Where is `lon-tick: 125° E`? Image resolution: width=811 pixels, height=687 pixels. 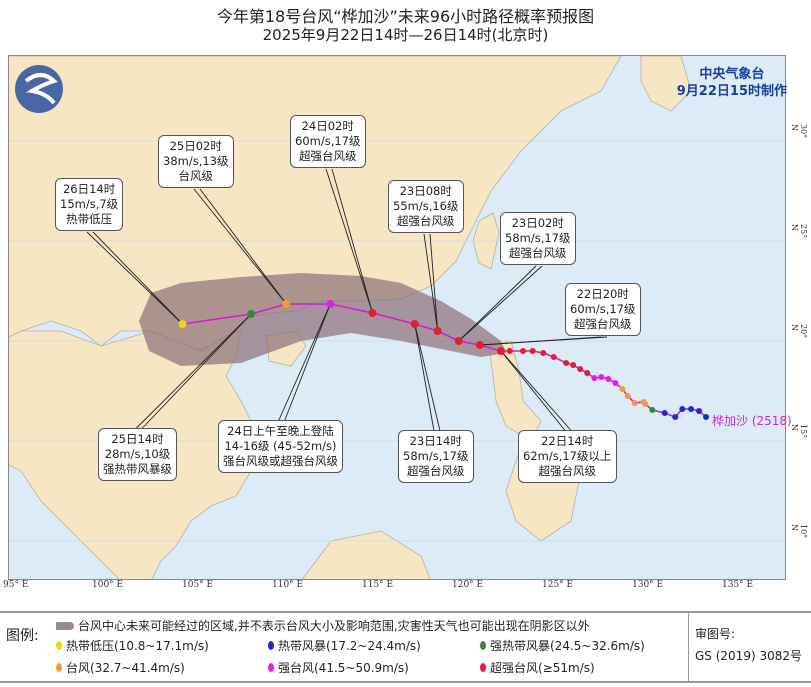
lon-tick: 125° E is located at coordinates (558, 585).